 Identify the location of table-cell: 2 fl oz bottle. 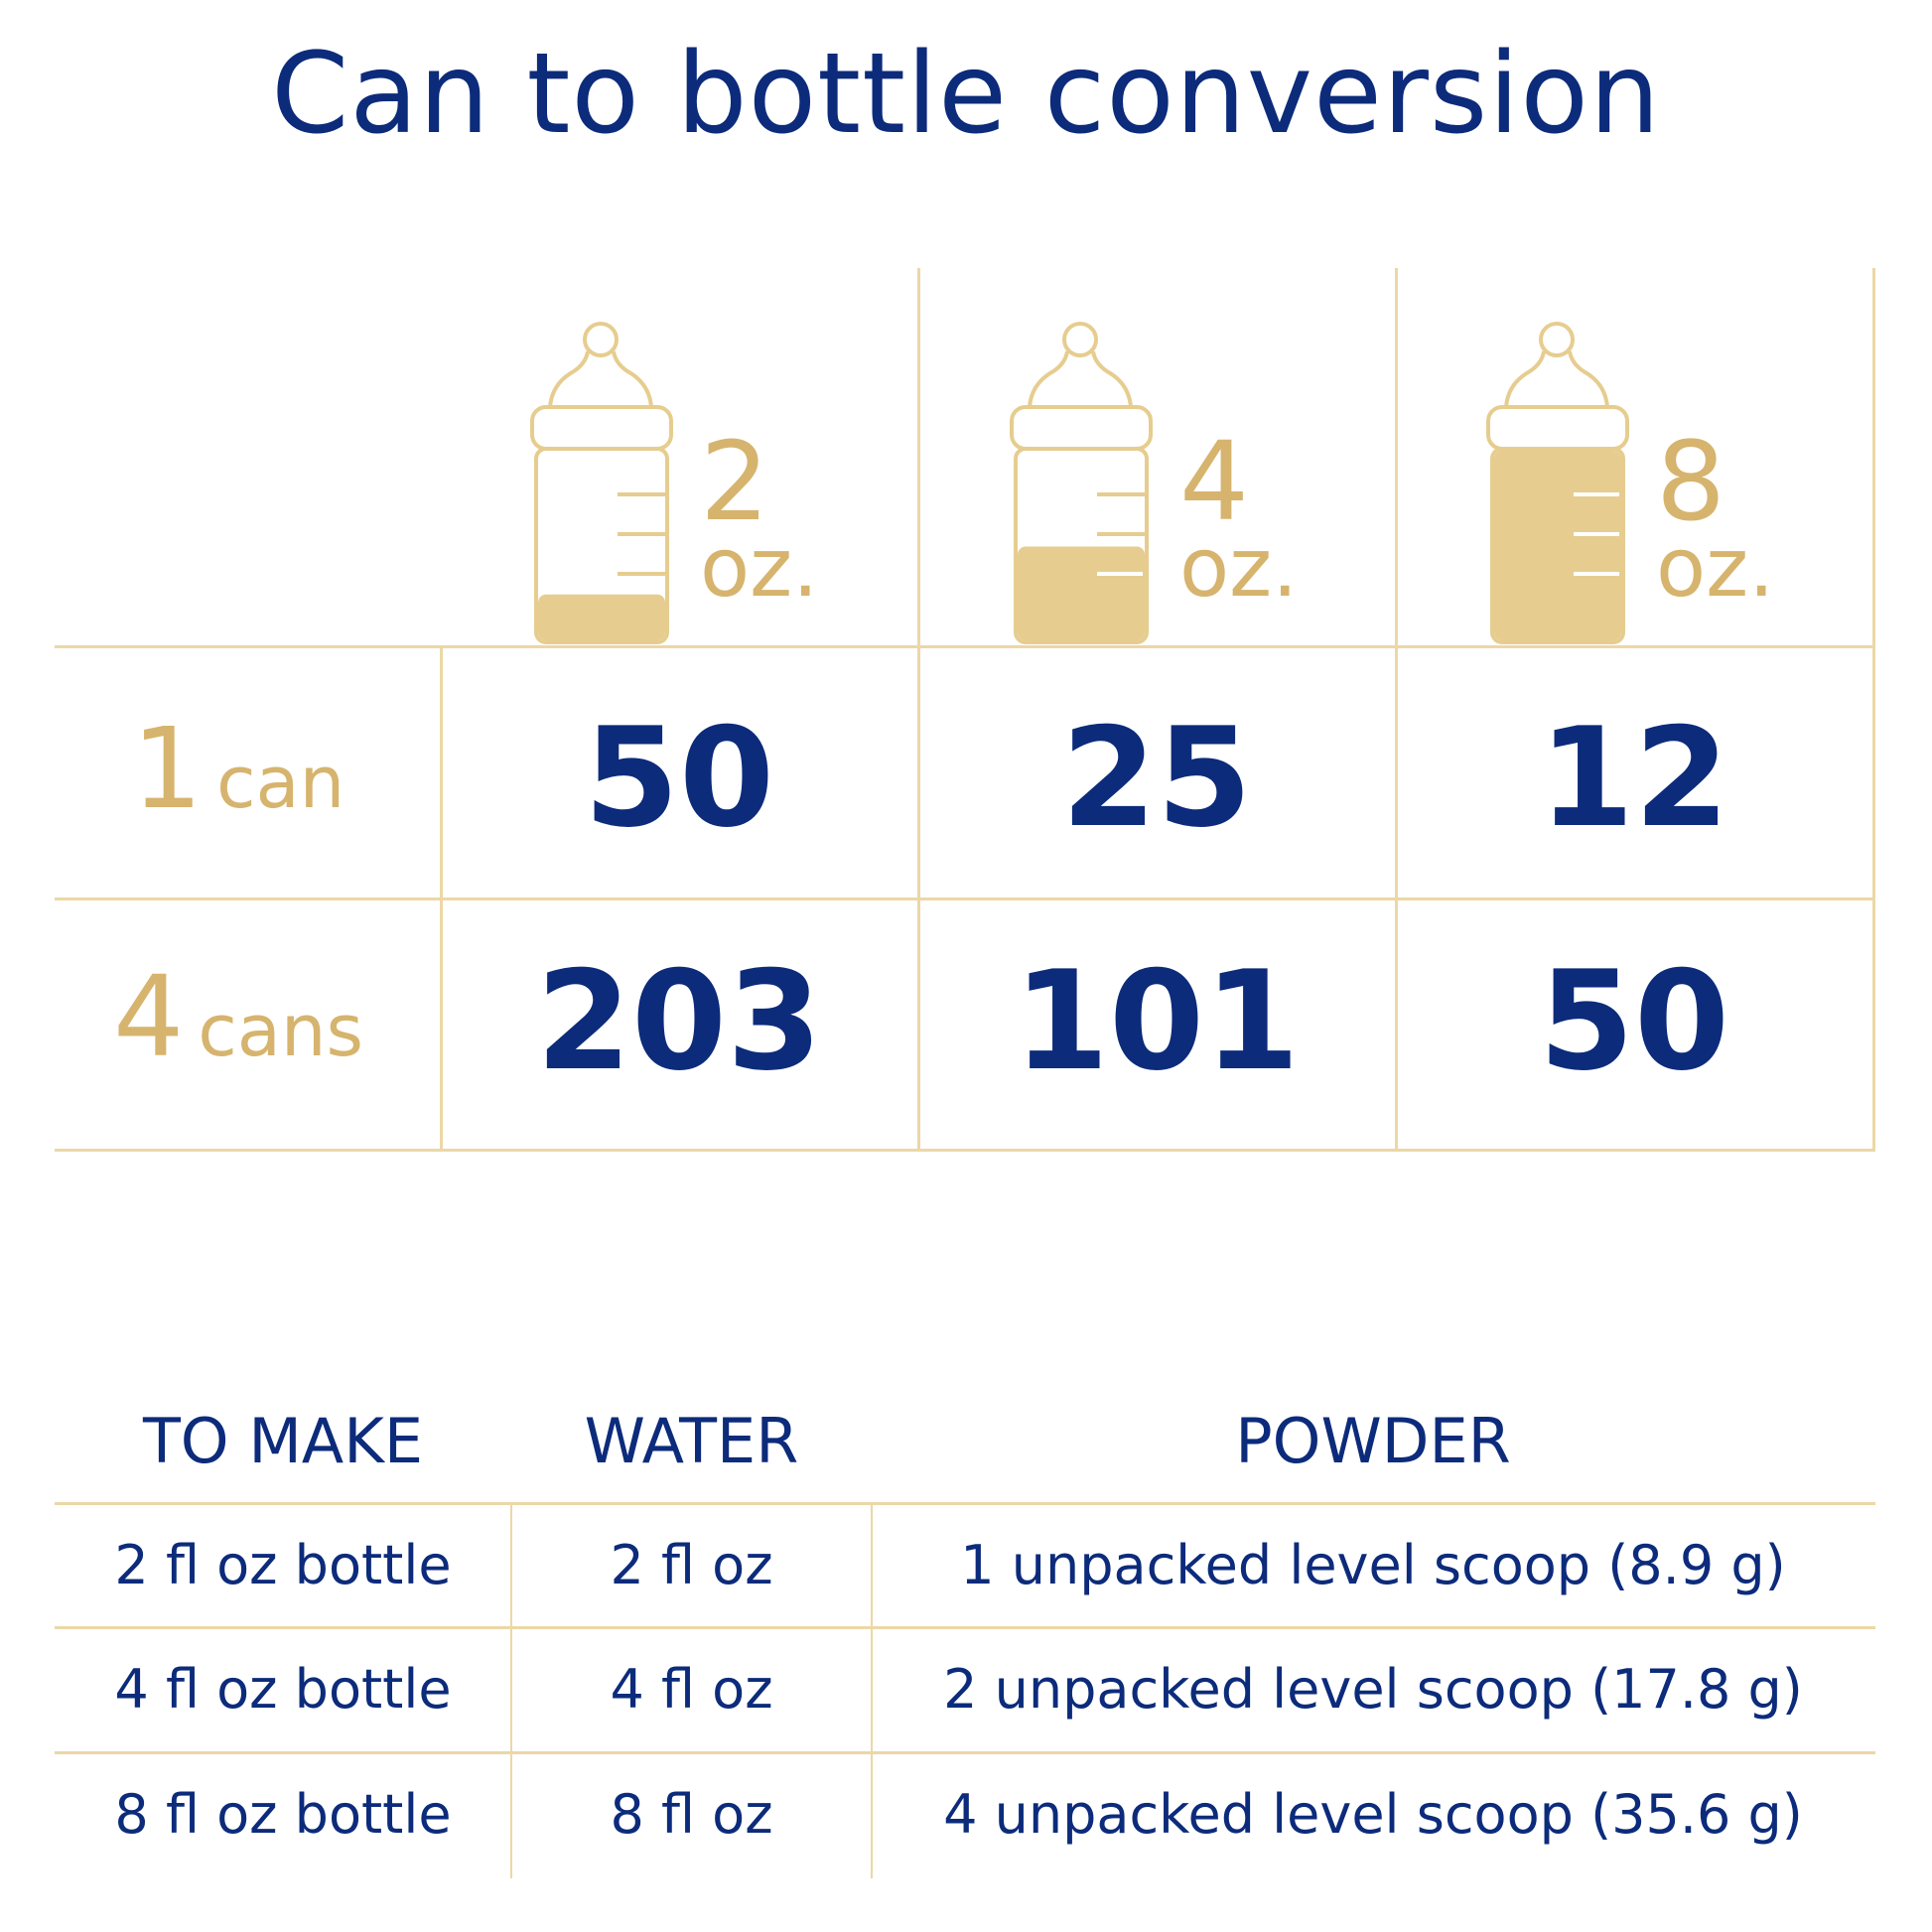
(283, 1565).